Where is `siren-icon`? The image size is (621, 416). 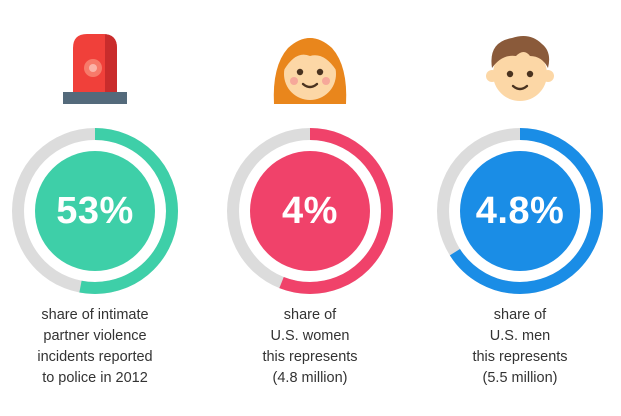 siren-icon is located at coordinates (95, 68).